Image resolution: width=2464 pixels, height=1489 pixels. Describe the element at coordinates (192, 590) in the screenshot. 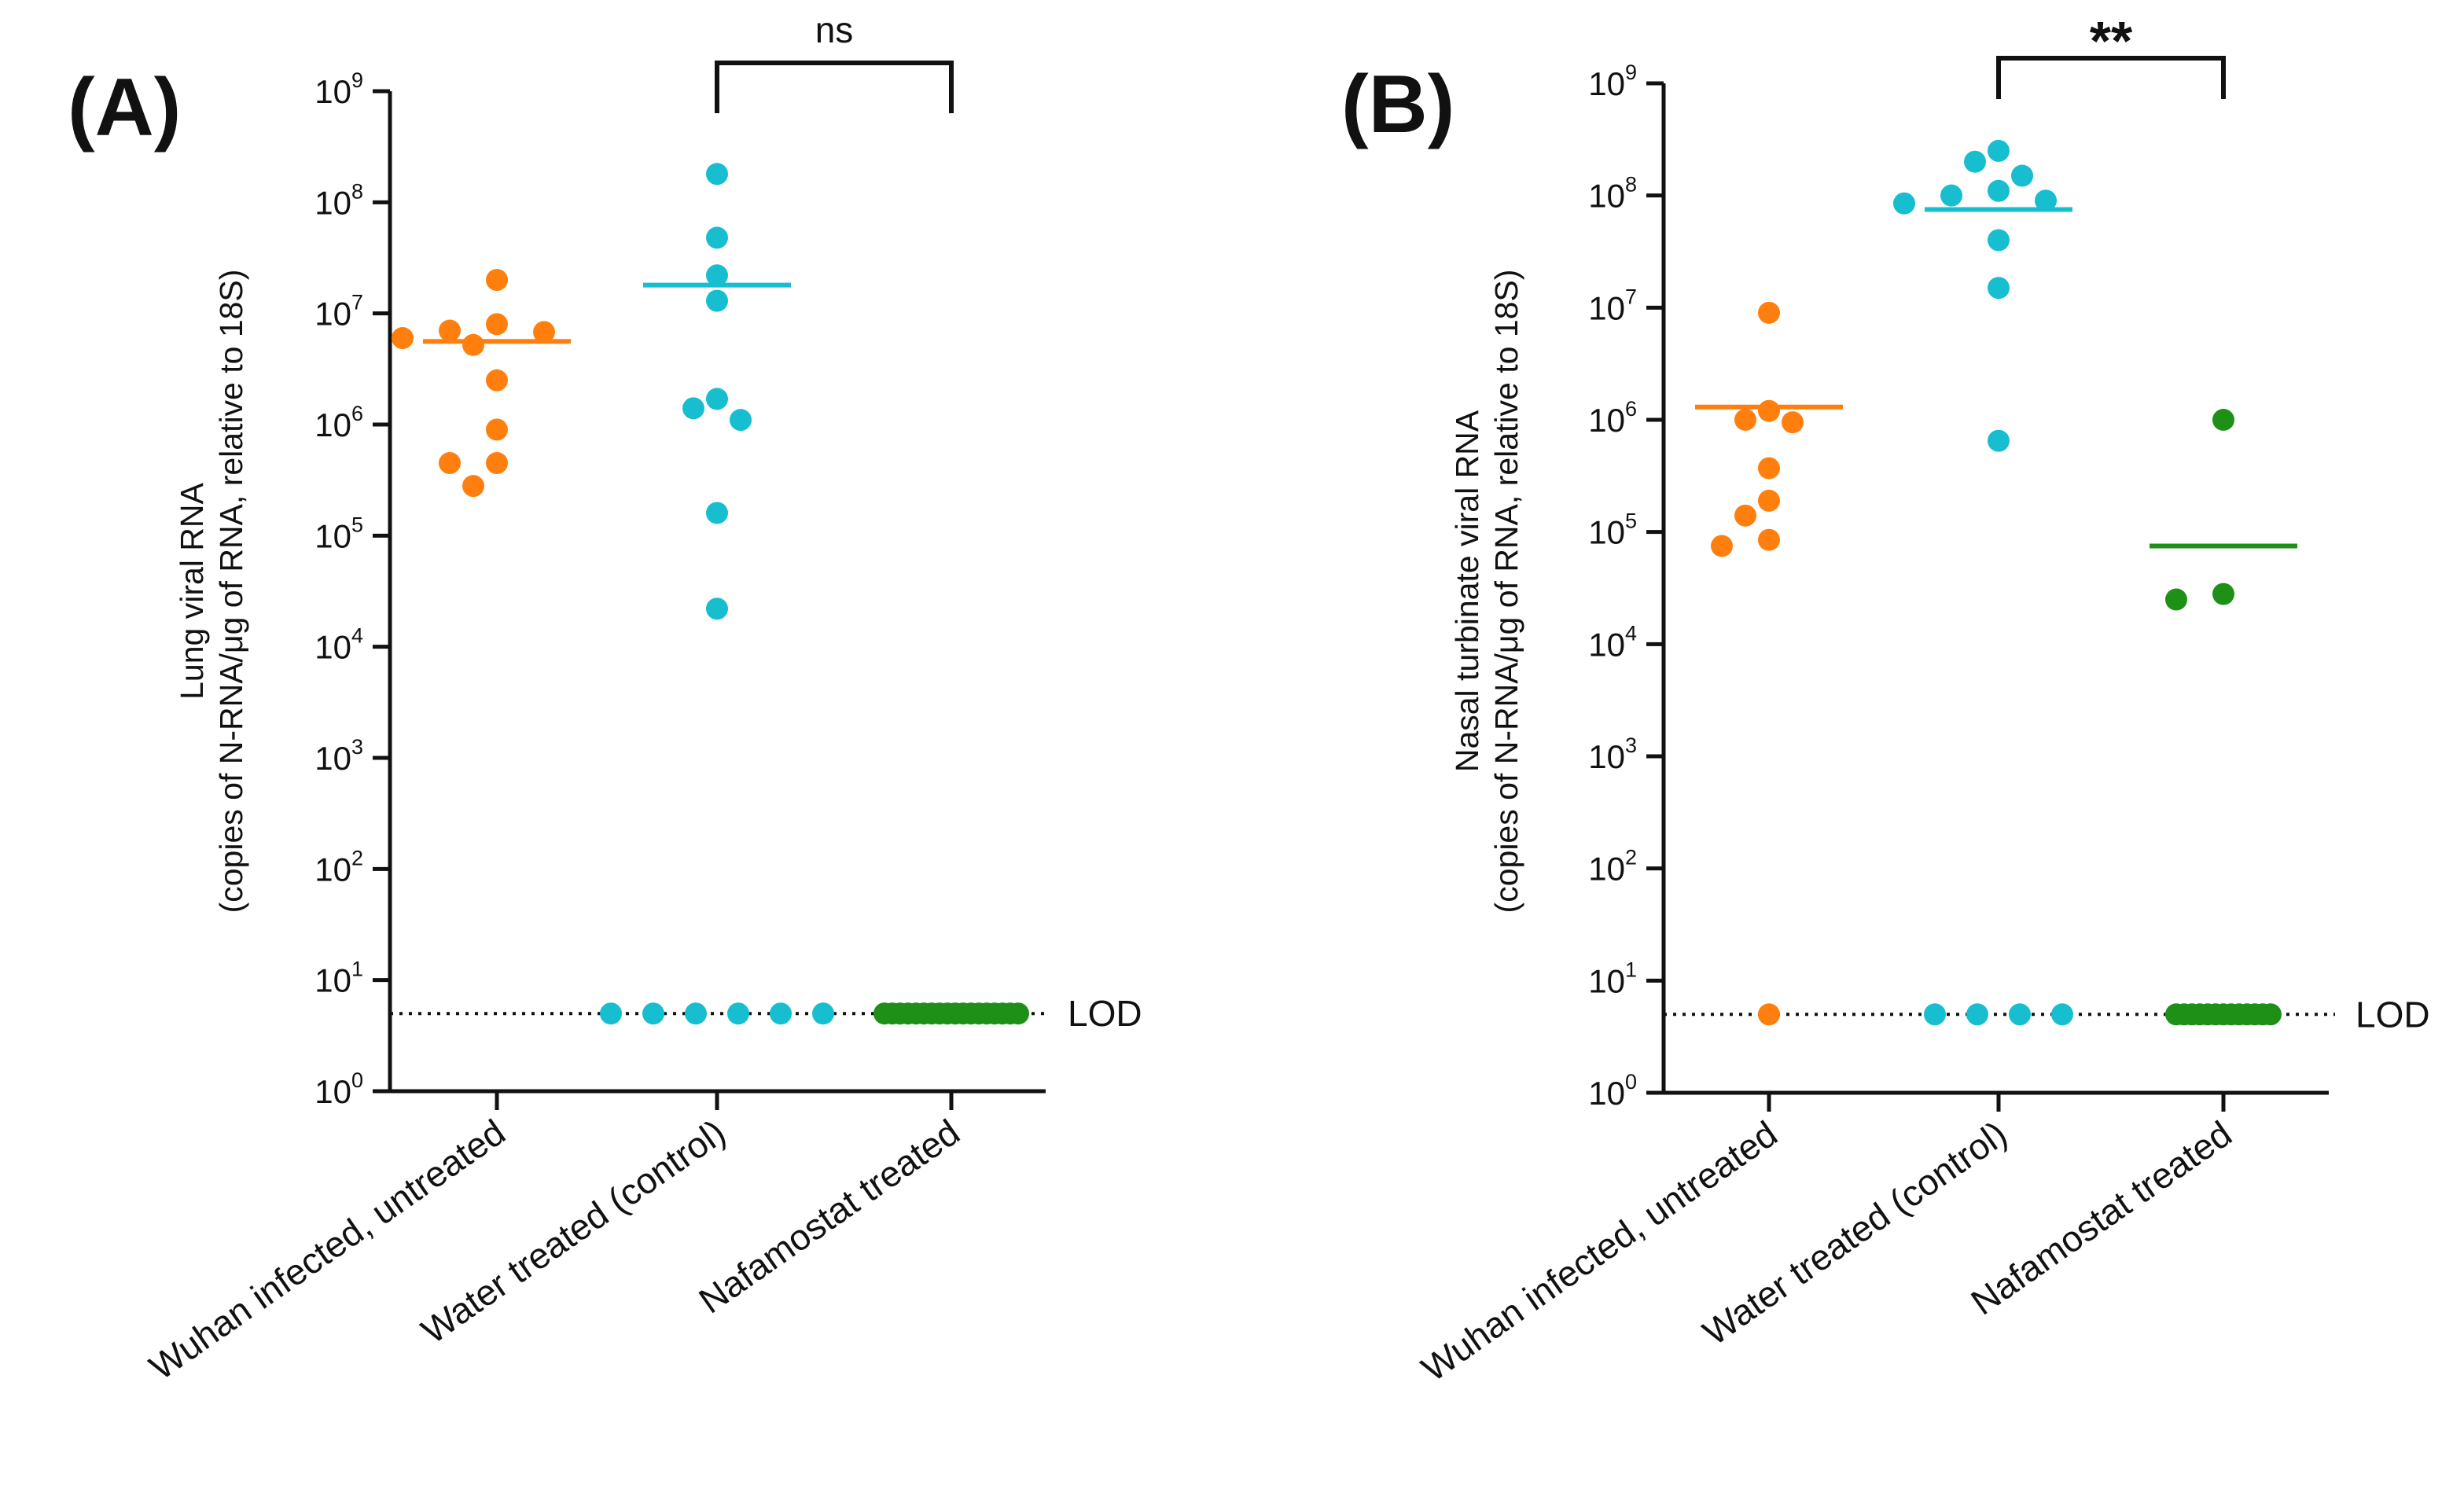

I see `y-axis-title: Lung viral RNA` at that location.